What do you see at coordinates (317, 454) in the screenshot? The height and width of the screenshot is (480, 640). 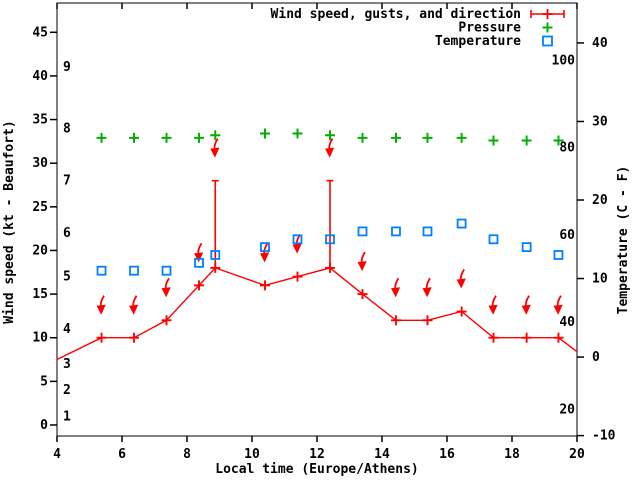 I see `x-tick-label: 12` at bounding box center [317, 454].